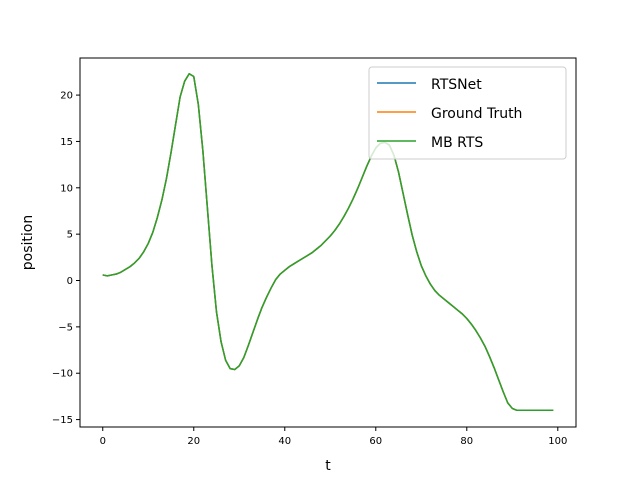 The image size is (640, 485). Describe the element at coordinates (66, 96) in the screenshot. I see `y-tick-label: 20` at that location.